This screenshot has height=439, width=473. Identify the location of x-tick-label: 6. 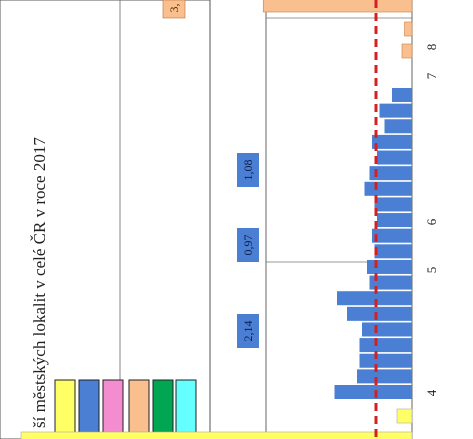
(431, 221).